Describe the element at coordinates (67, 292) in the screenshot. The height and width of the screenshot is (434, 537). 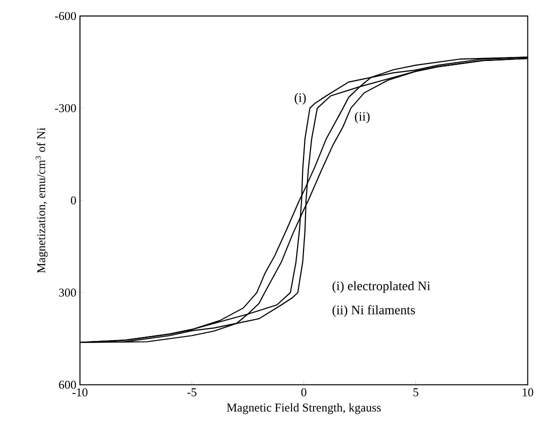
I see `y-tick-label: 300` at that location.